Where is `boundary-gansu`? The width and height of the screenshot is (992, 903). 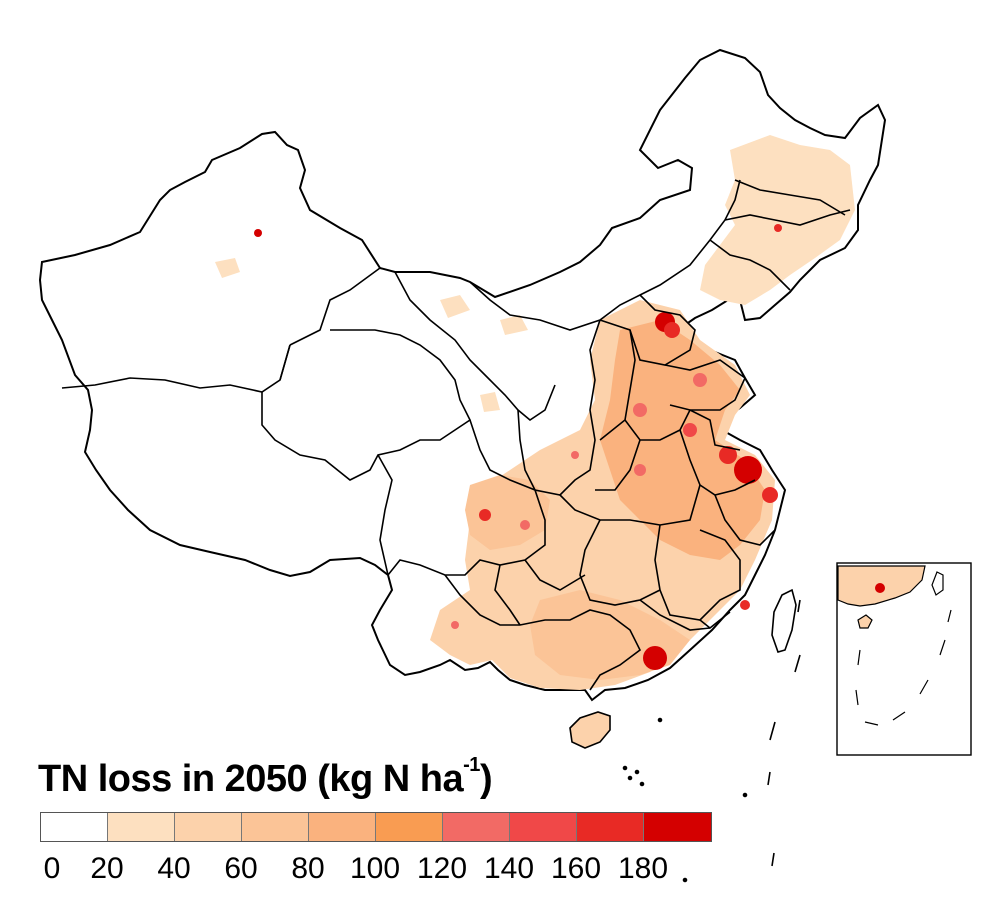
boundary-gansu is located at coordinates (475, 346).